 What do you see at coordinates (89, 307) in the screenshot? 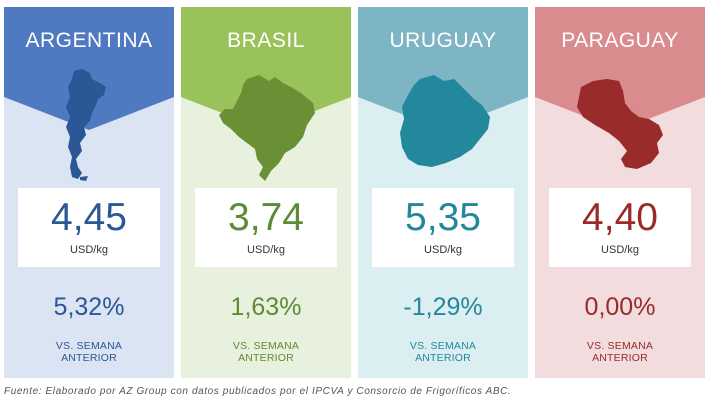
I see `weekly-change: 5,32%` at bounding box center [89, 307].